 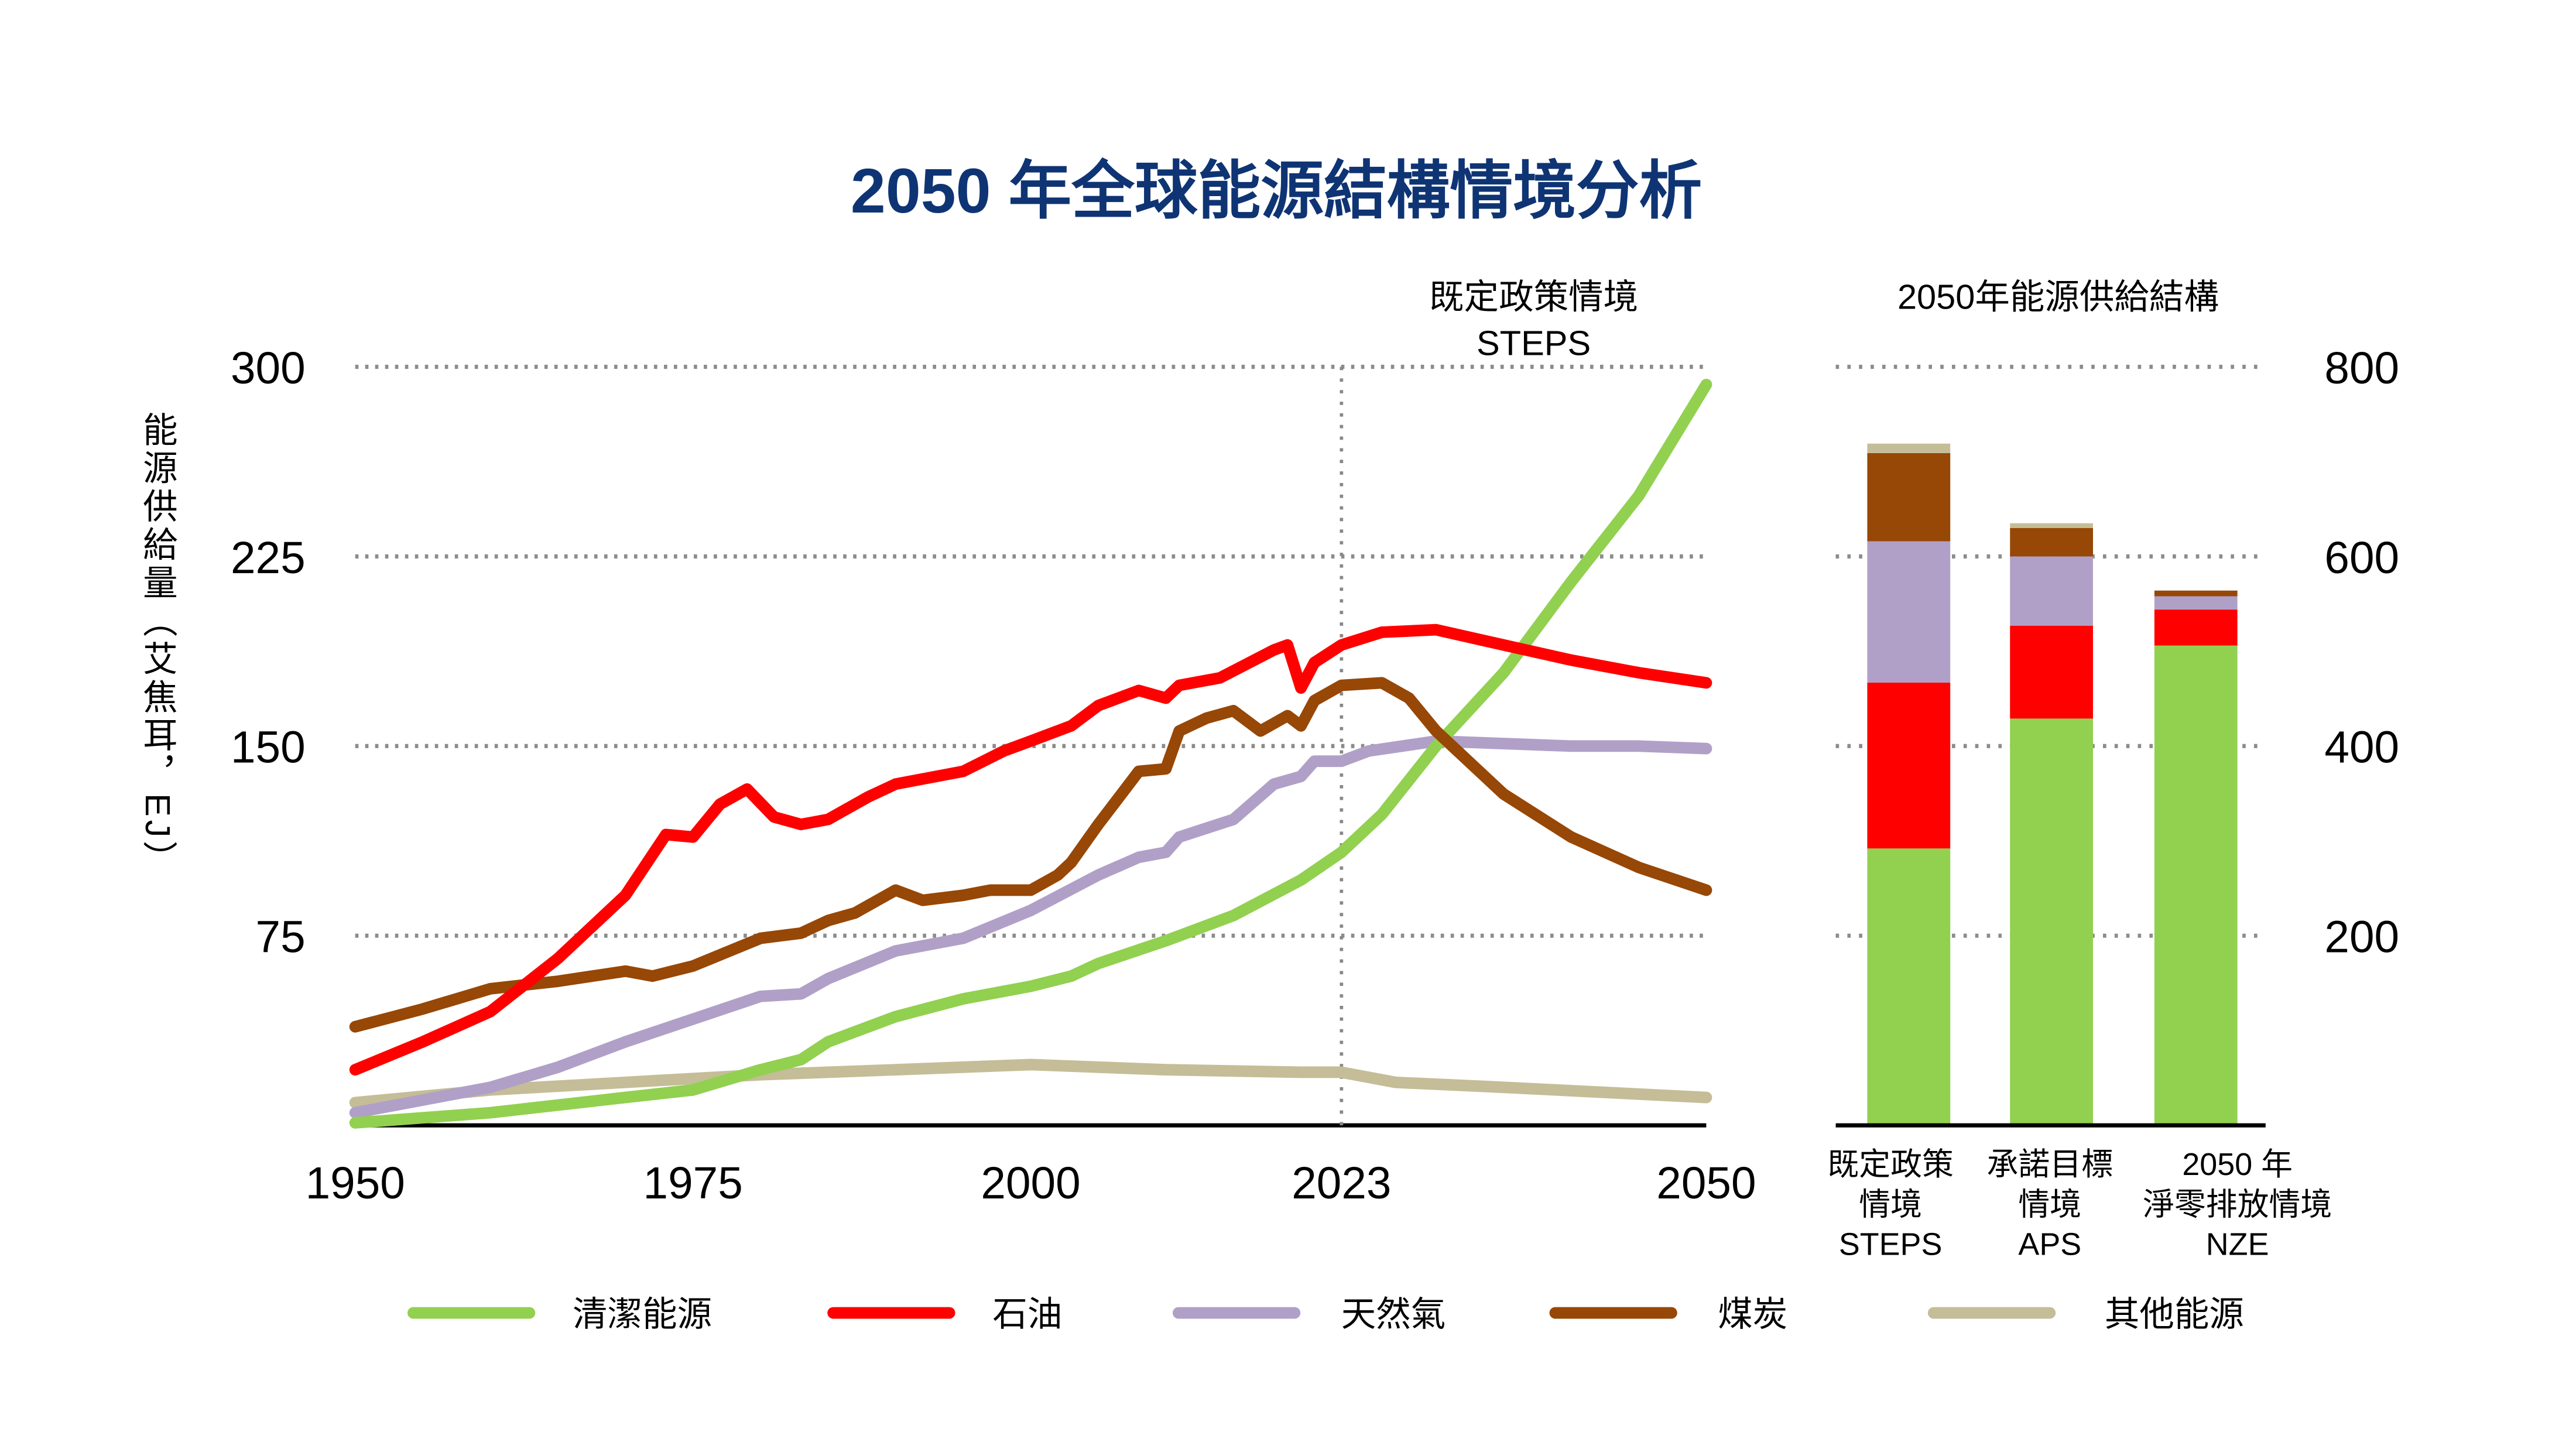 What do you see at coordinates (2361, 558) in the screenshot?
I see `bar-y-tick-label: 600` at bounding box center [2361, 558].